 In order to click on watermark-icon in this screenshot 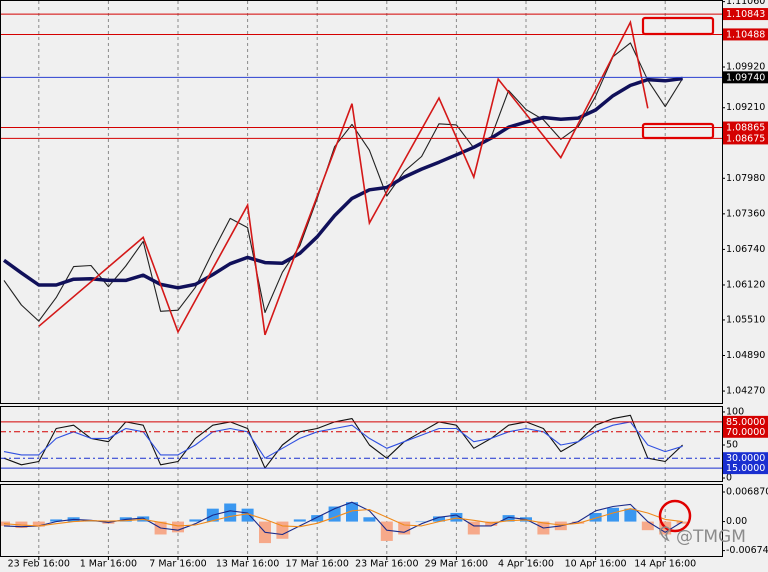, I will do `click(665, 534)`.